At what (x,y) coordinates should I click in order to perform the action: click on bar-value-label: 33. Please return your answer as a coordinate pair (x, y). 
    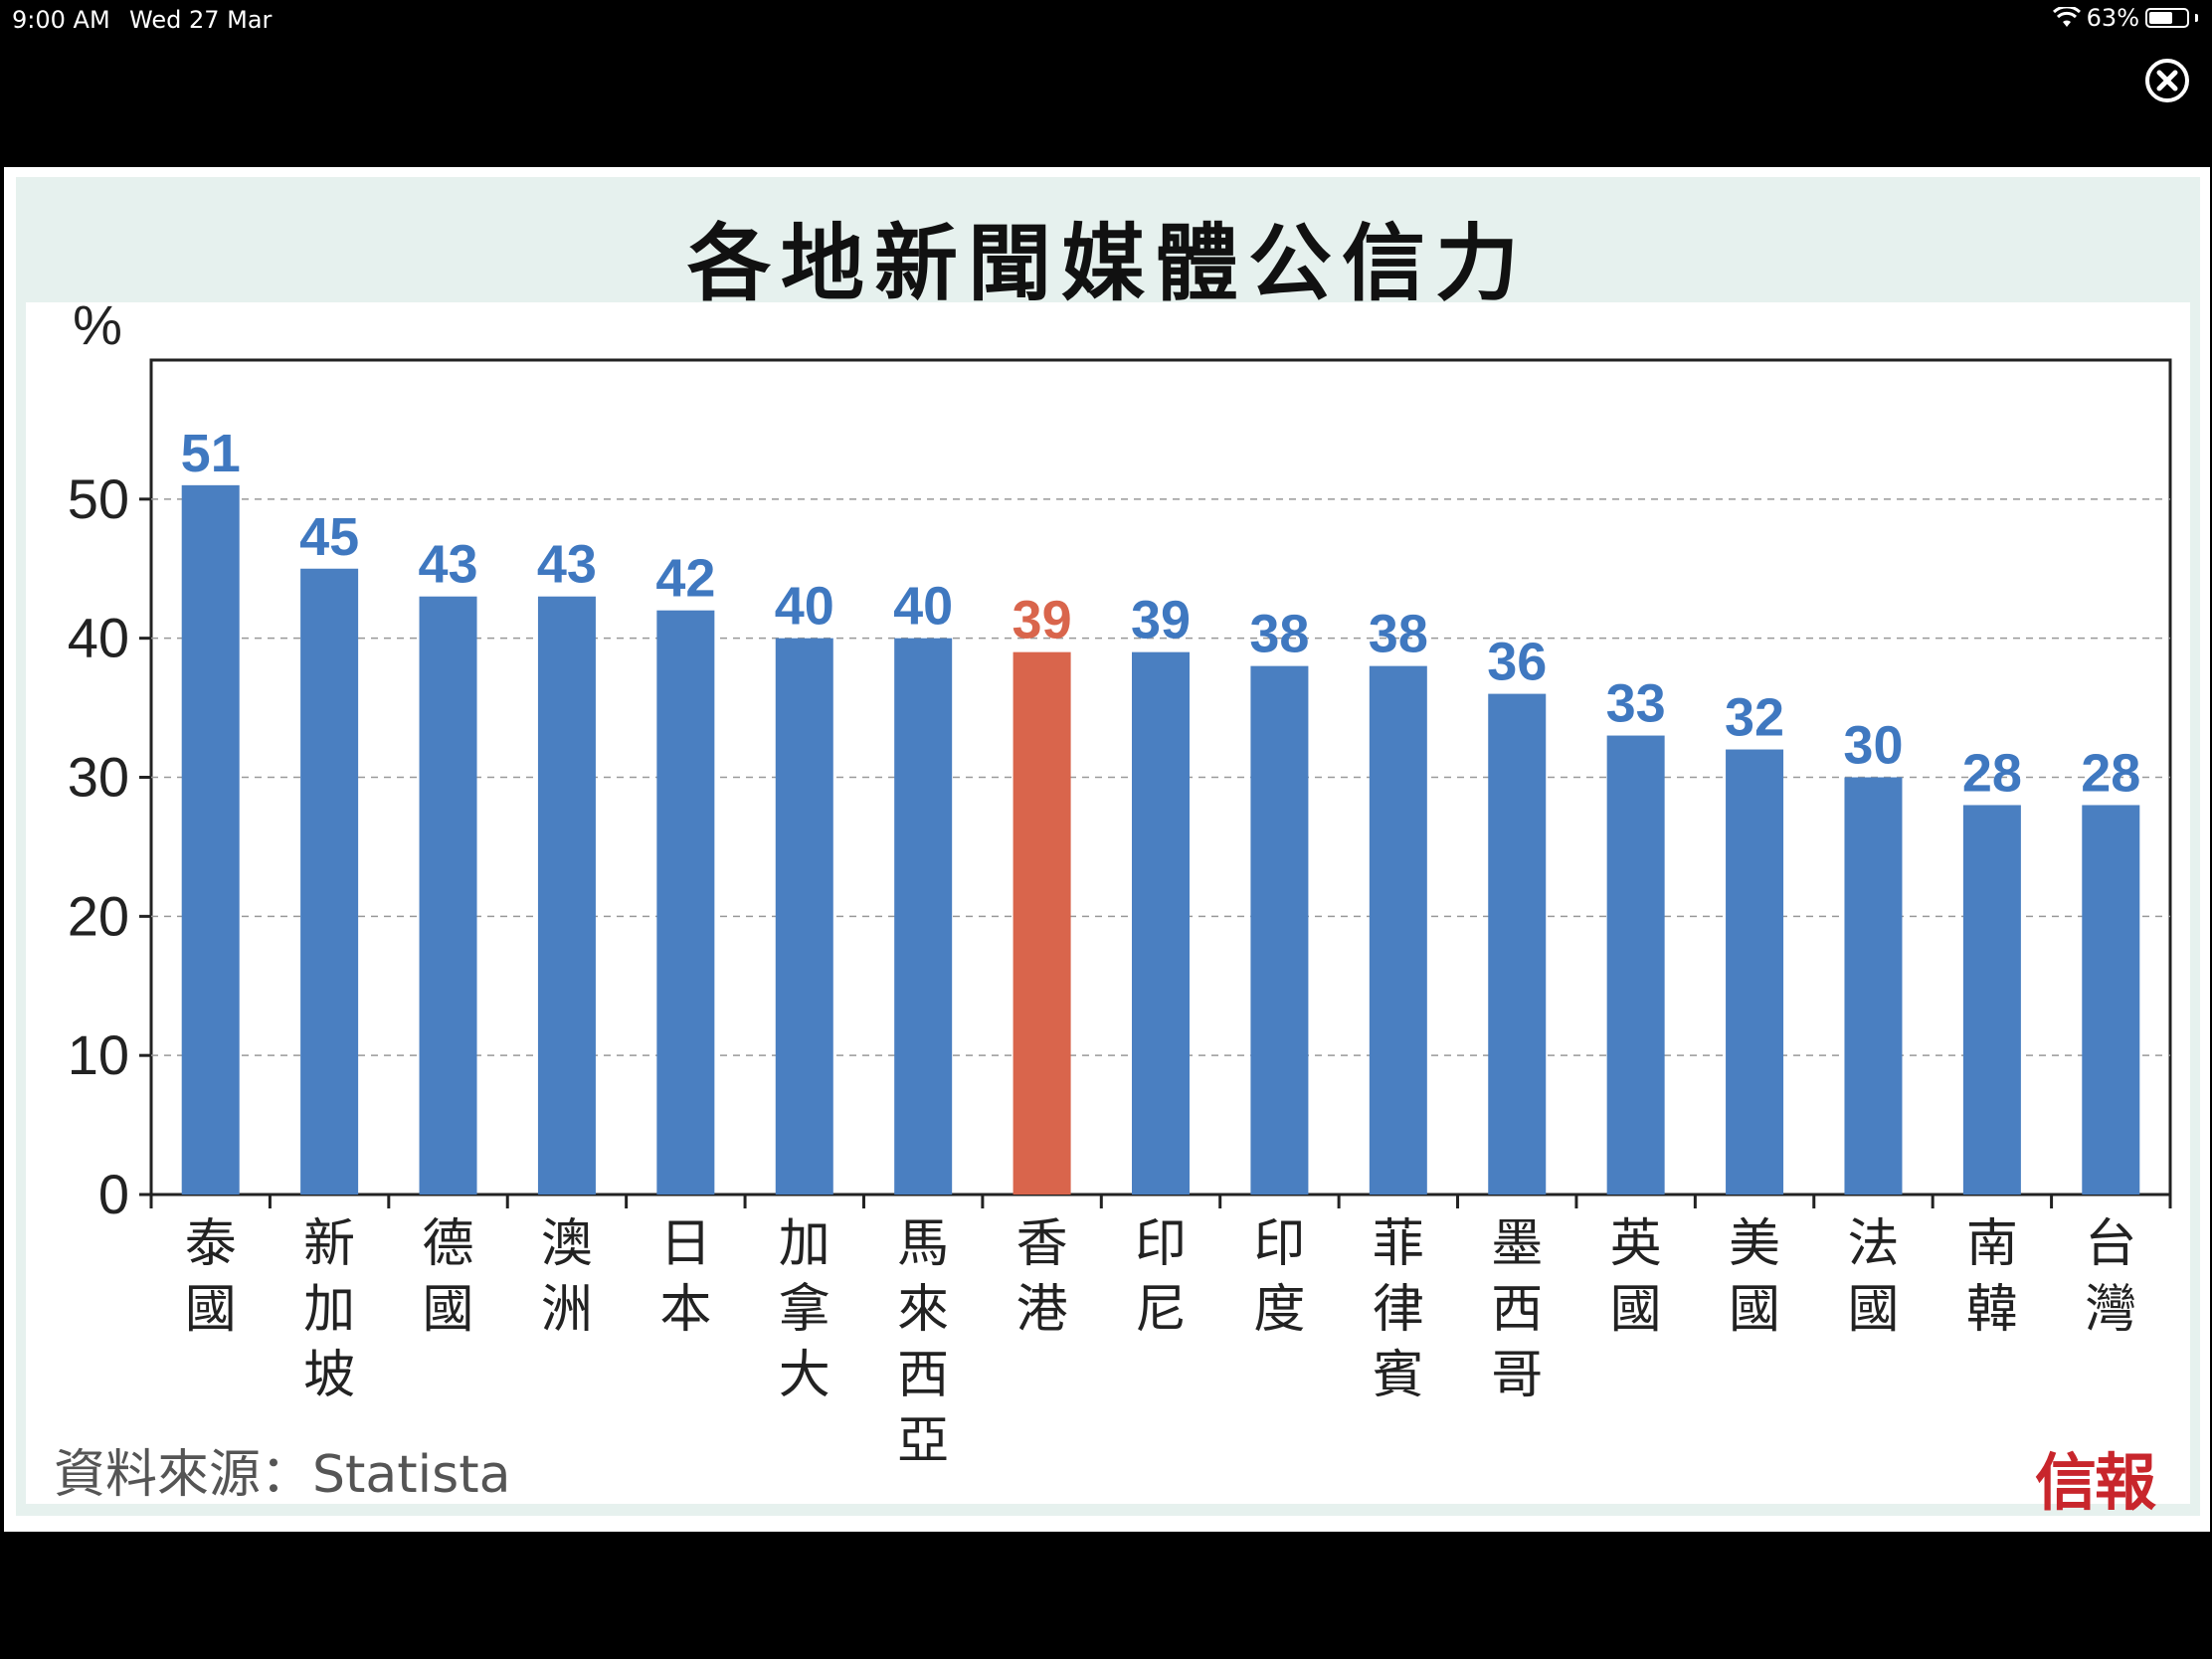
    Looking at the image, I should click on (1636, 704).